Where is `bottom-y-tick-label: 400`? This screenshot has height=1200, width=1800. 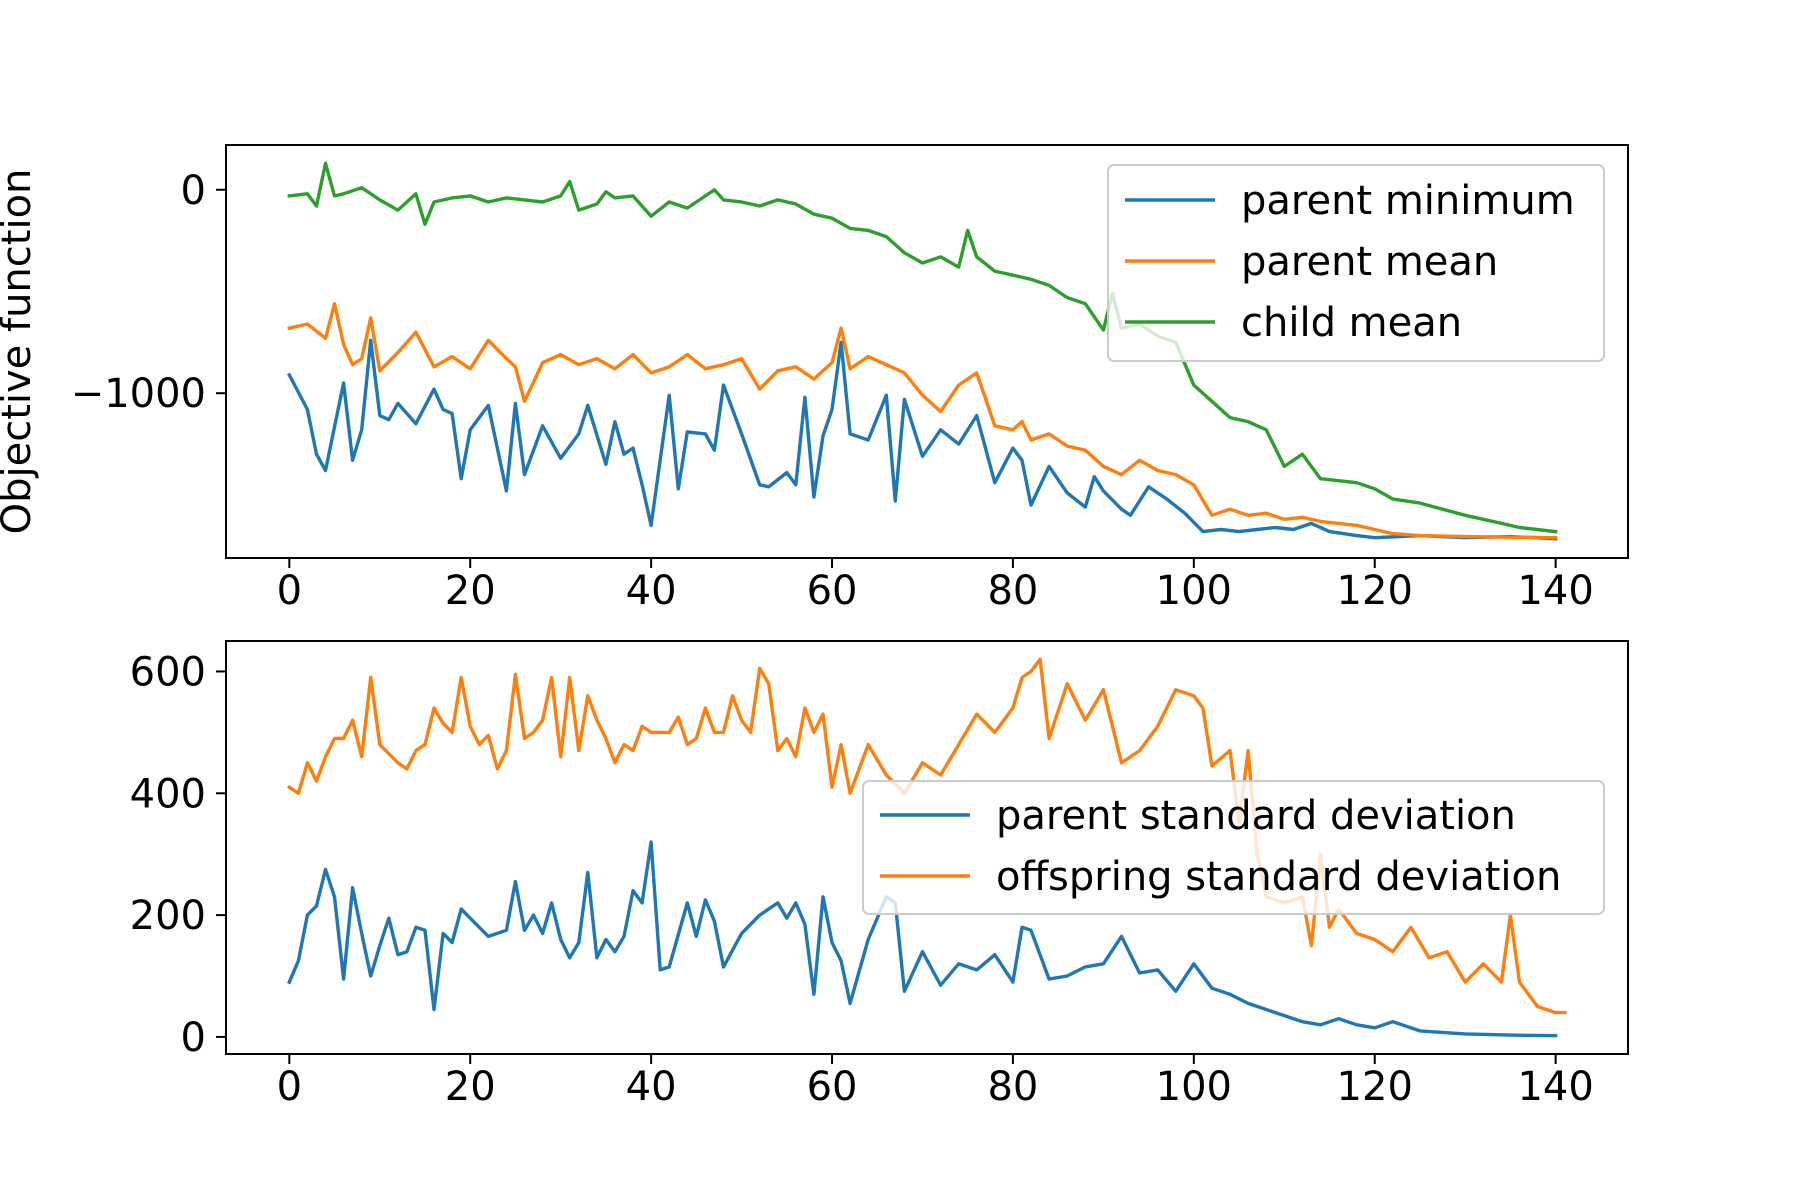 bottom-y-tick-label: 400 is located at coordinates (168, 794).